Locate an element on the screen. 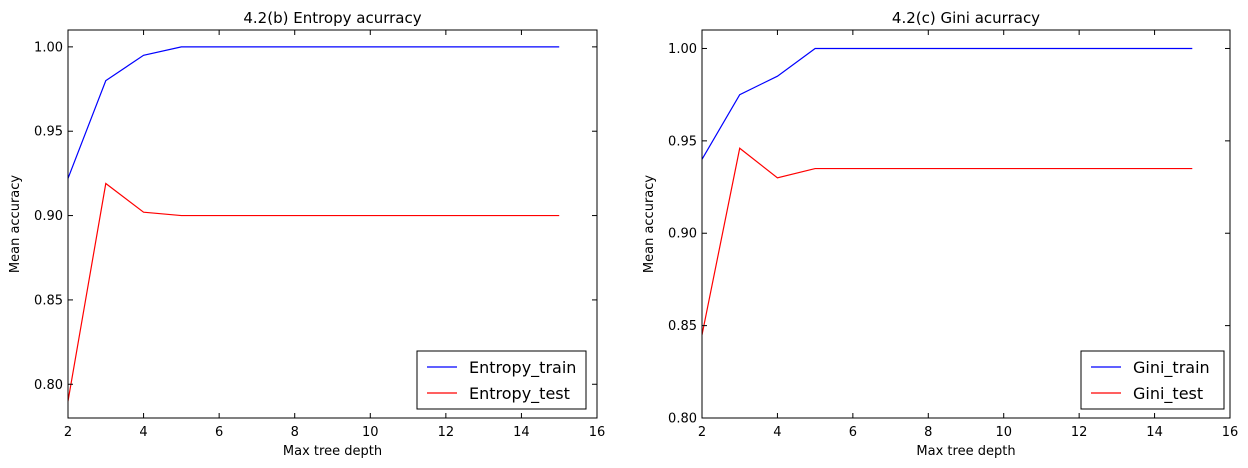 The height and width of the screenshot is (468, 1248). legend: Gini_train Gini_test is located at coordinates (1152, 380).